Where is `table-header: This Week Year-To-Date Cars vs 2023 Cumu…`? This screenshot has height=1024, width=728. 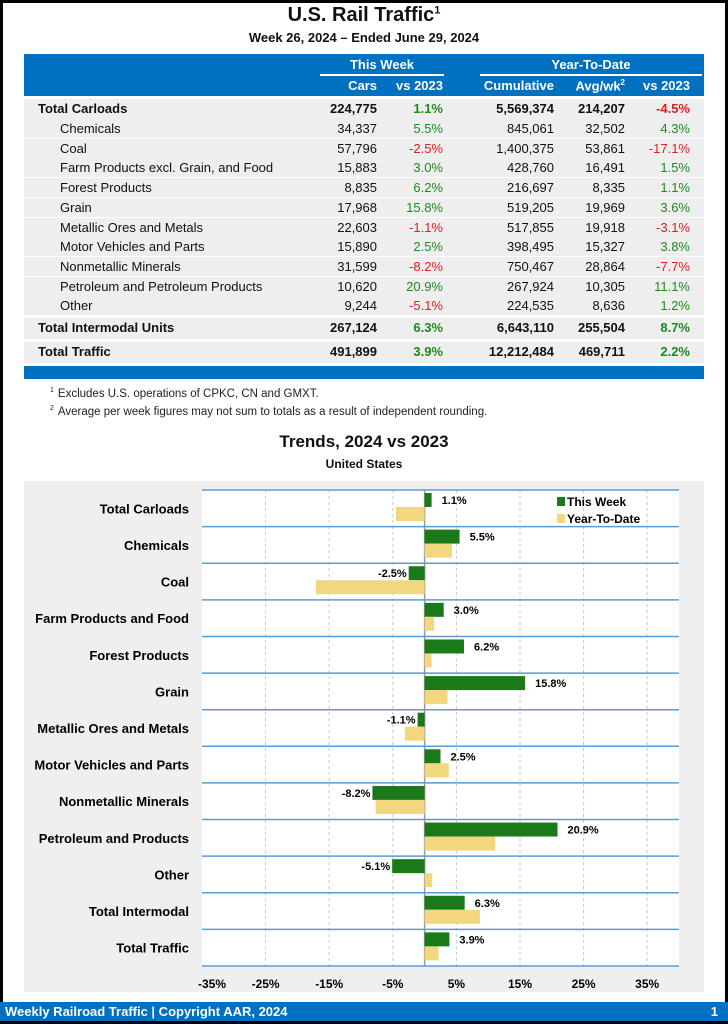
table-header: This Week Year-To-Date Cars vs 2023 Cumu… is located at coordinates (364, 75).